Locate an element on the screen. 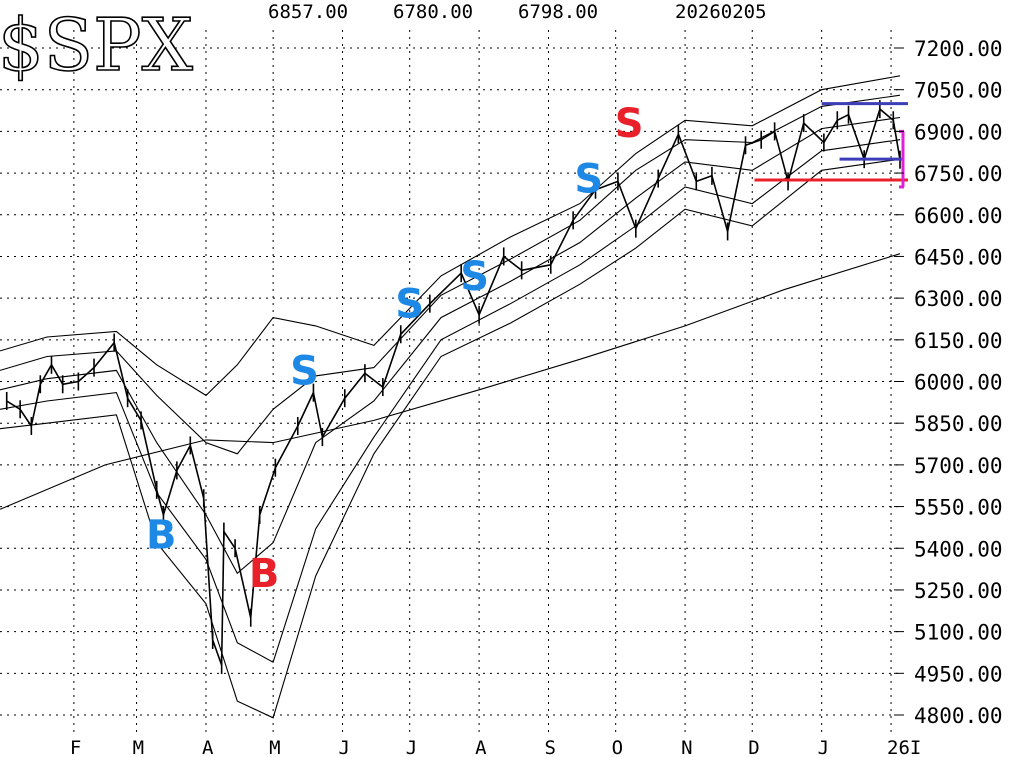 This screenshot has height=757, width=1010. header-value-1: 6857.00 is located at coordinates (308, 12).